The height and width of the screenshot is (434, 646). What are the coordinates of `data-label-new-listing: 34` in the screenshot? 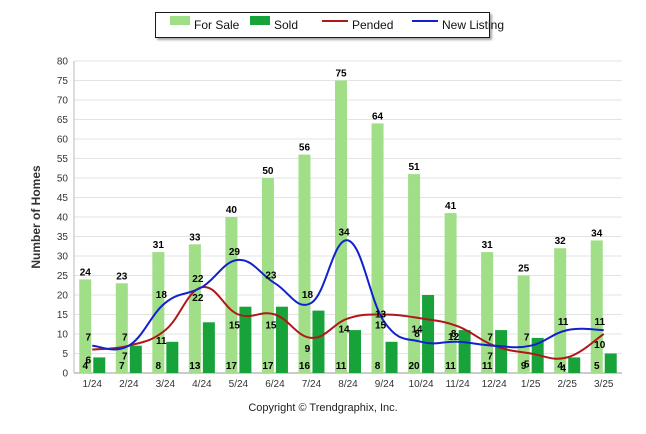 It's located at (344, 232).